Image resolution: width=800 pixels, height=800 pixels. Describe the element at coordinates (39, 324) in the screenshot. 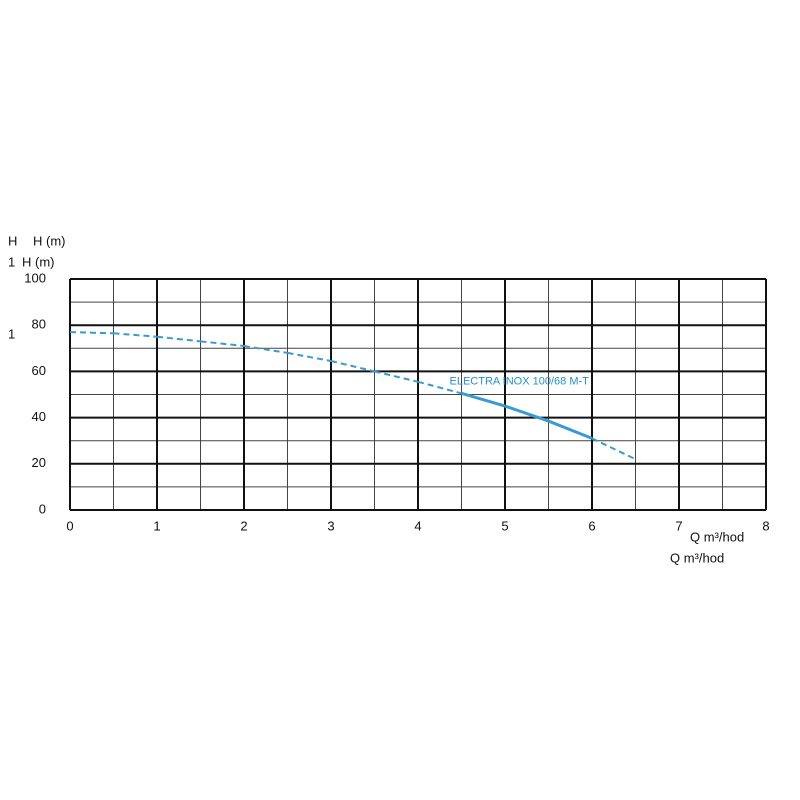

I see `y-tick-label: 80` at that location.